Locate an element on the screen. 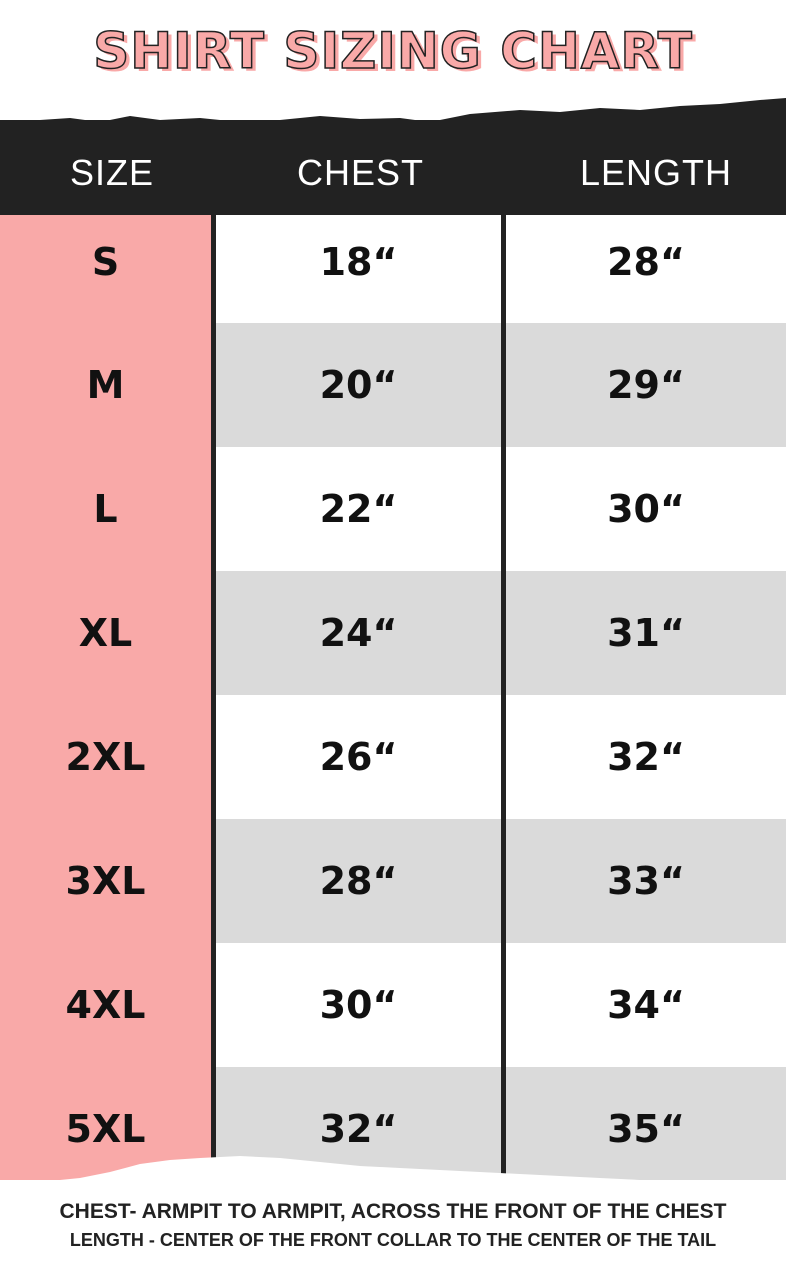 This screenshot has width=786, height=1280. length-cell: 31“ is located at coordinates (646, 633).